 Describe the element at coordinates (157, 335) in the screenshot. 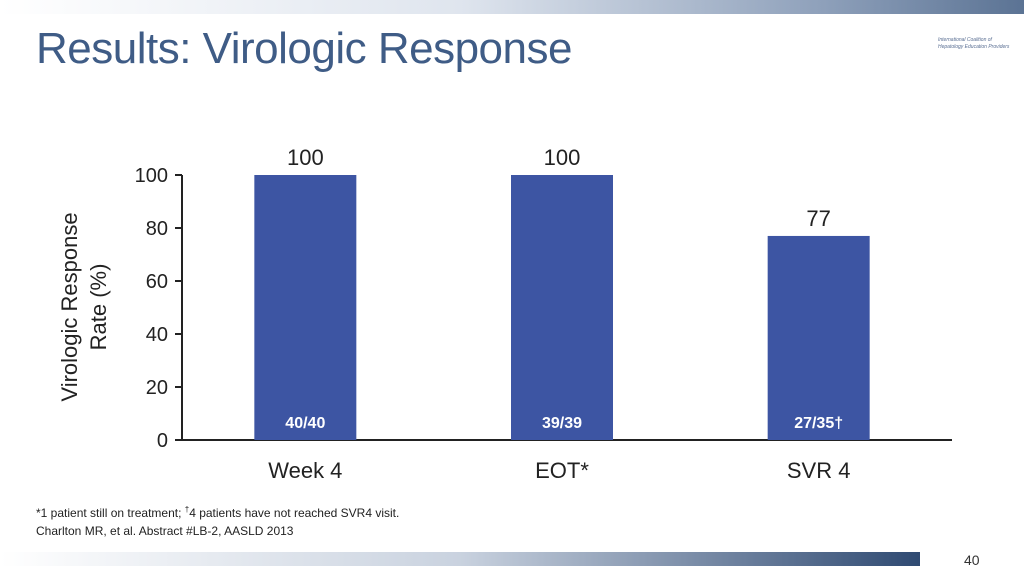

I see `y-tick-label: 40` at that location.